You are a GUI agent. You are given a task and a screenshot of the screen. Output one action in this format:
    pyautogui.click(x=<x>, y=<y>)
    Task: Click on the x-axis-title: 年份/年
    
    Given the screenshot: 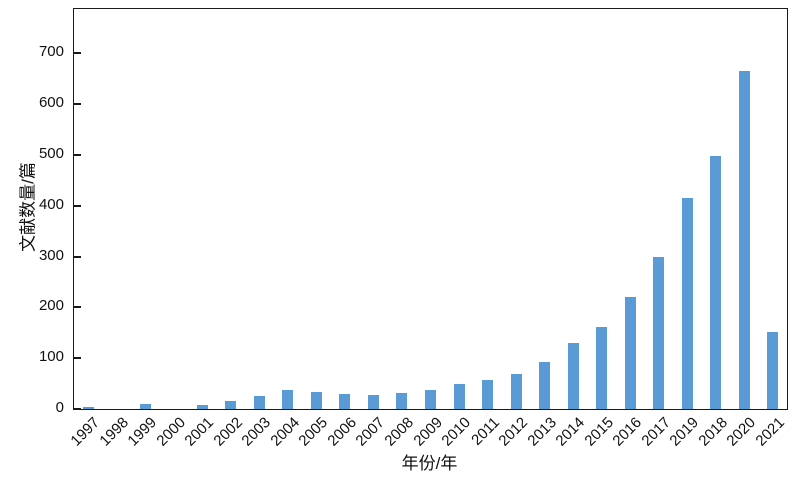 What is the action you would take?
    pyautogui.click(x=429, y=463)
    